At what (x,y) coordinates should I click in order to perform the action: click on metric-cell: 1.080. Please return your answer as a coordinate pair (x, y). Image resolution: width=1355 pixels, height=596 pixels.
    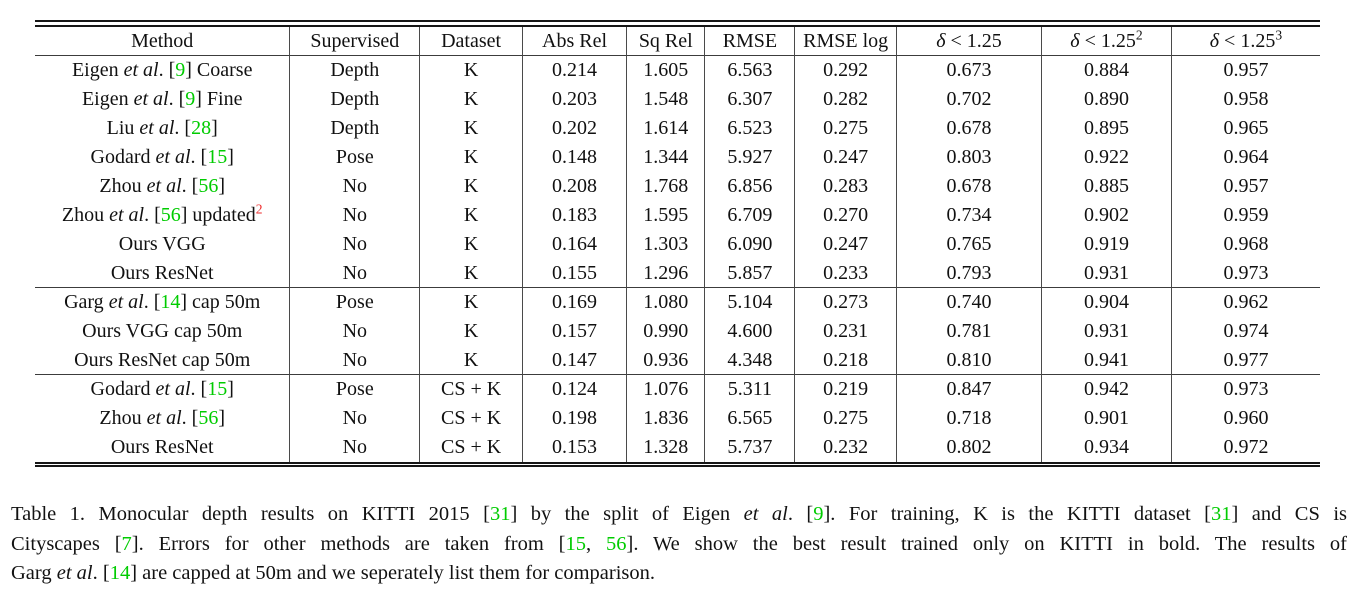
    Looking at the image, I should click on (665, 302).